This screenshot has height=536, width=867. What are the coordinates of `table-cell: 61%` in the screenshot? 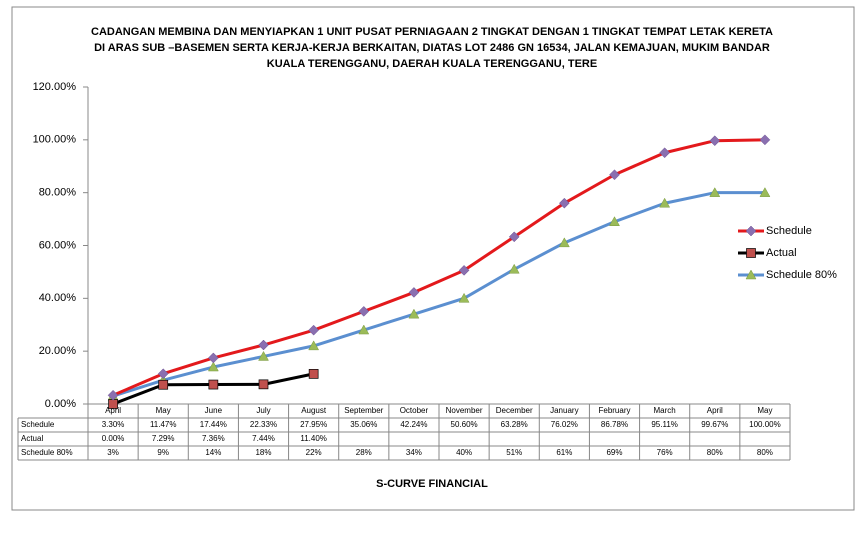 It's located at (564, 452).